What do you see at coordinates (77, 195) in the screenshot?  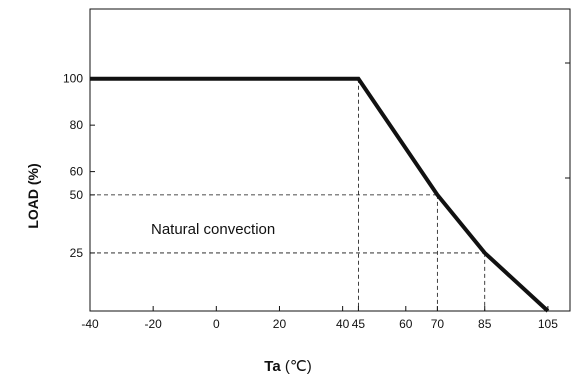 I see `y-tick-label-3: 50` at bounding box center [77, 195].